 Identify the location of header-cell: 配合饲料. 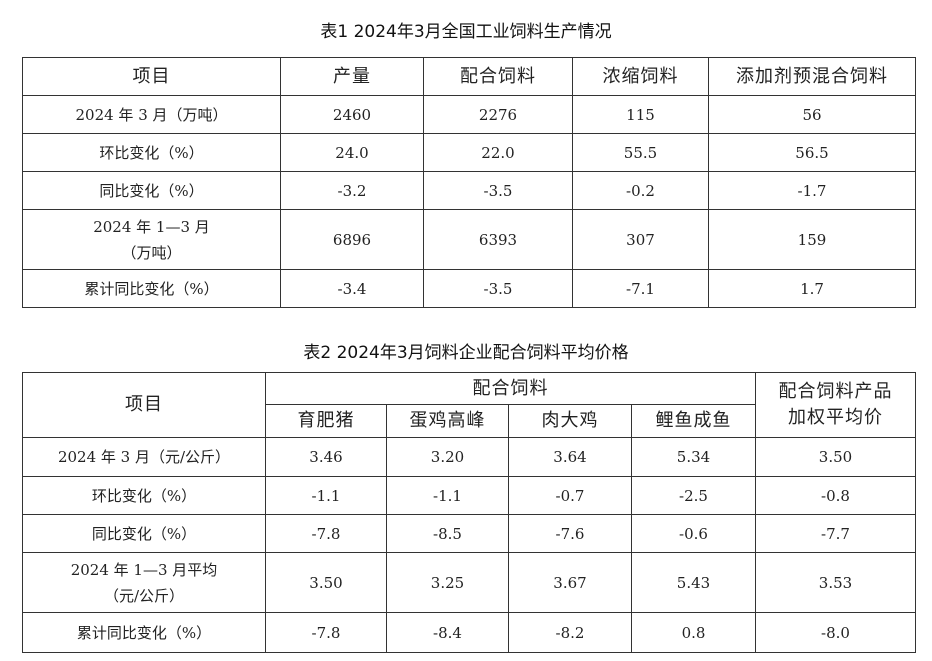
(498, 76).